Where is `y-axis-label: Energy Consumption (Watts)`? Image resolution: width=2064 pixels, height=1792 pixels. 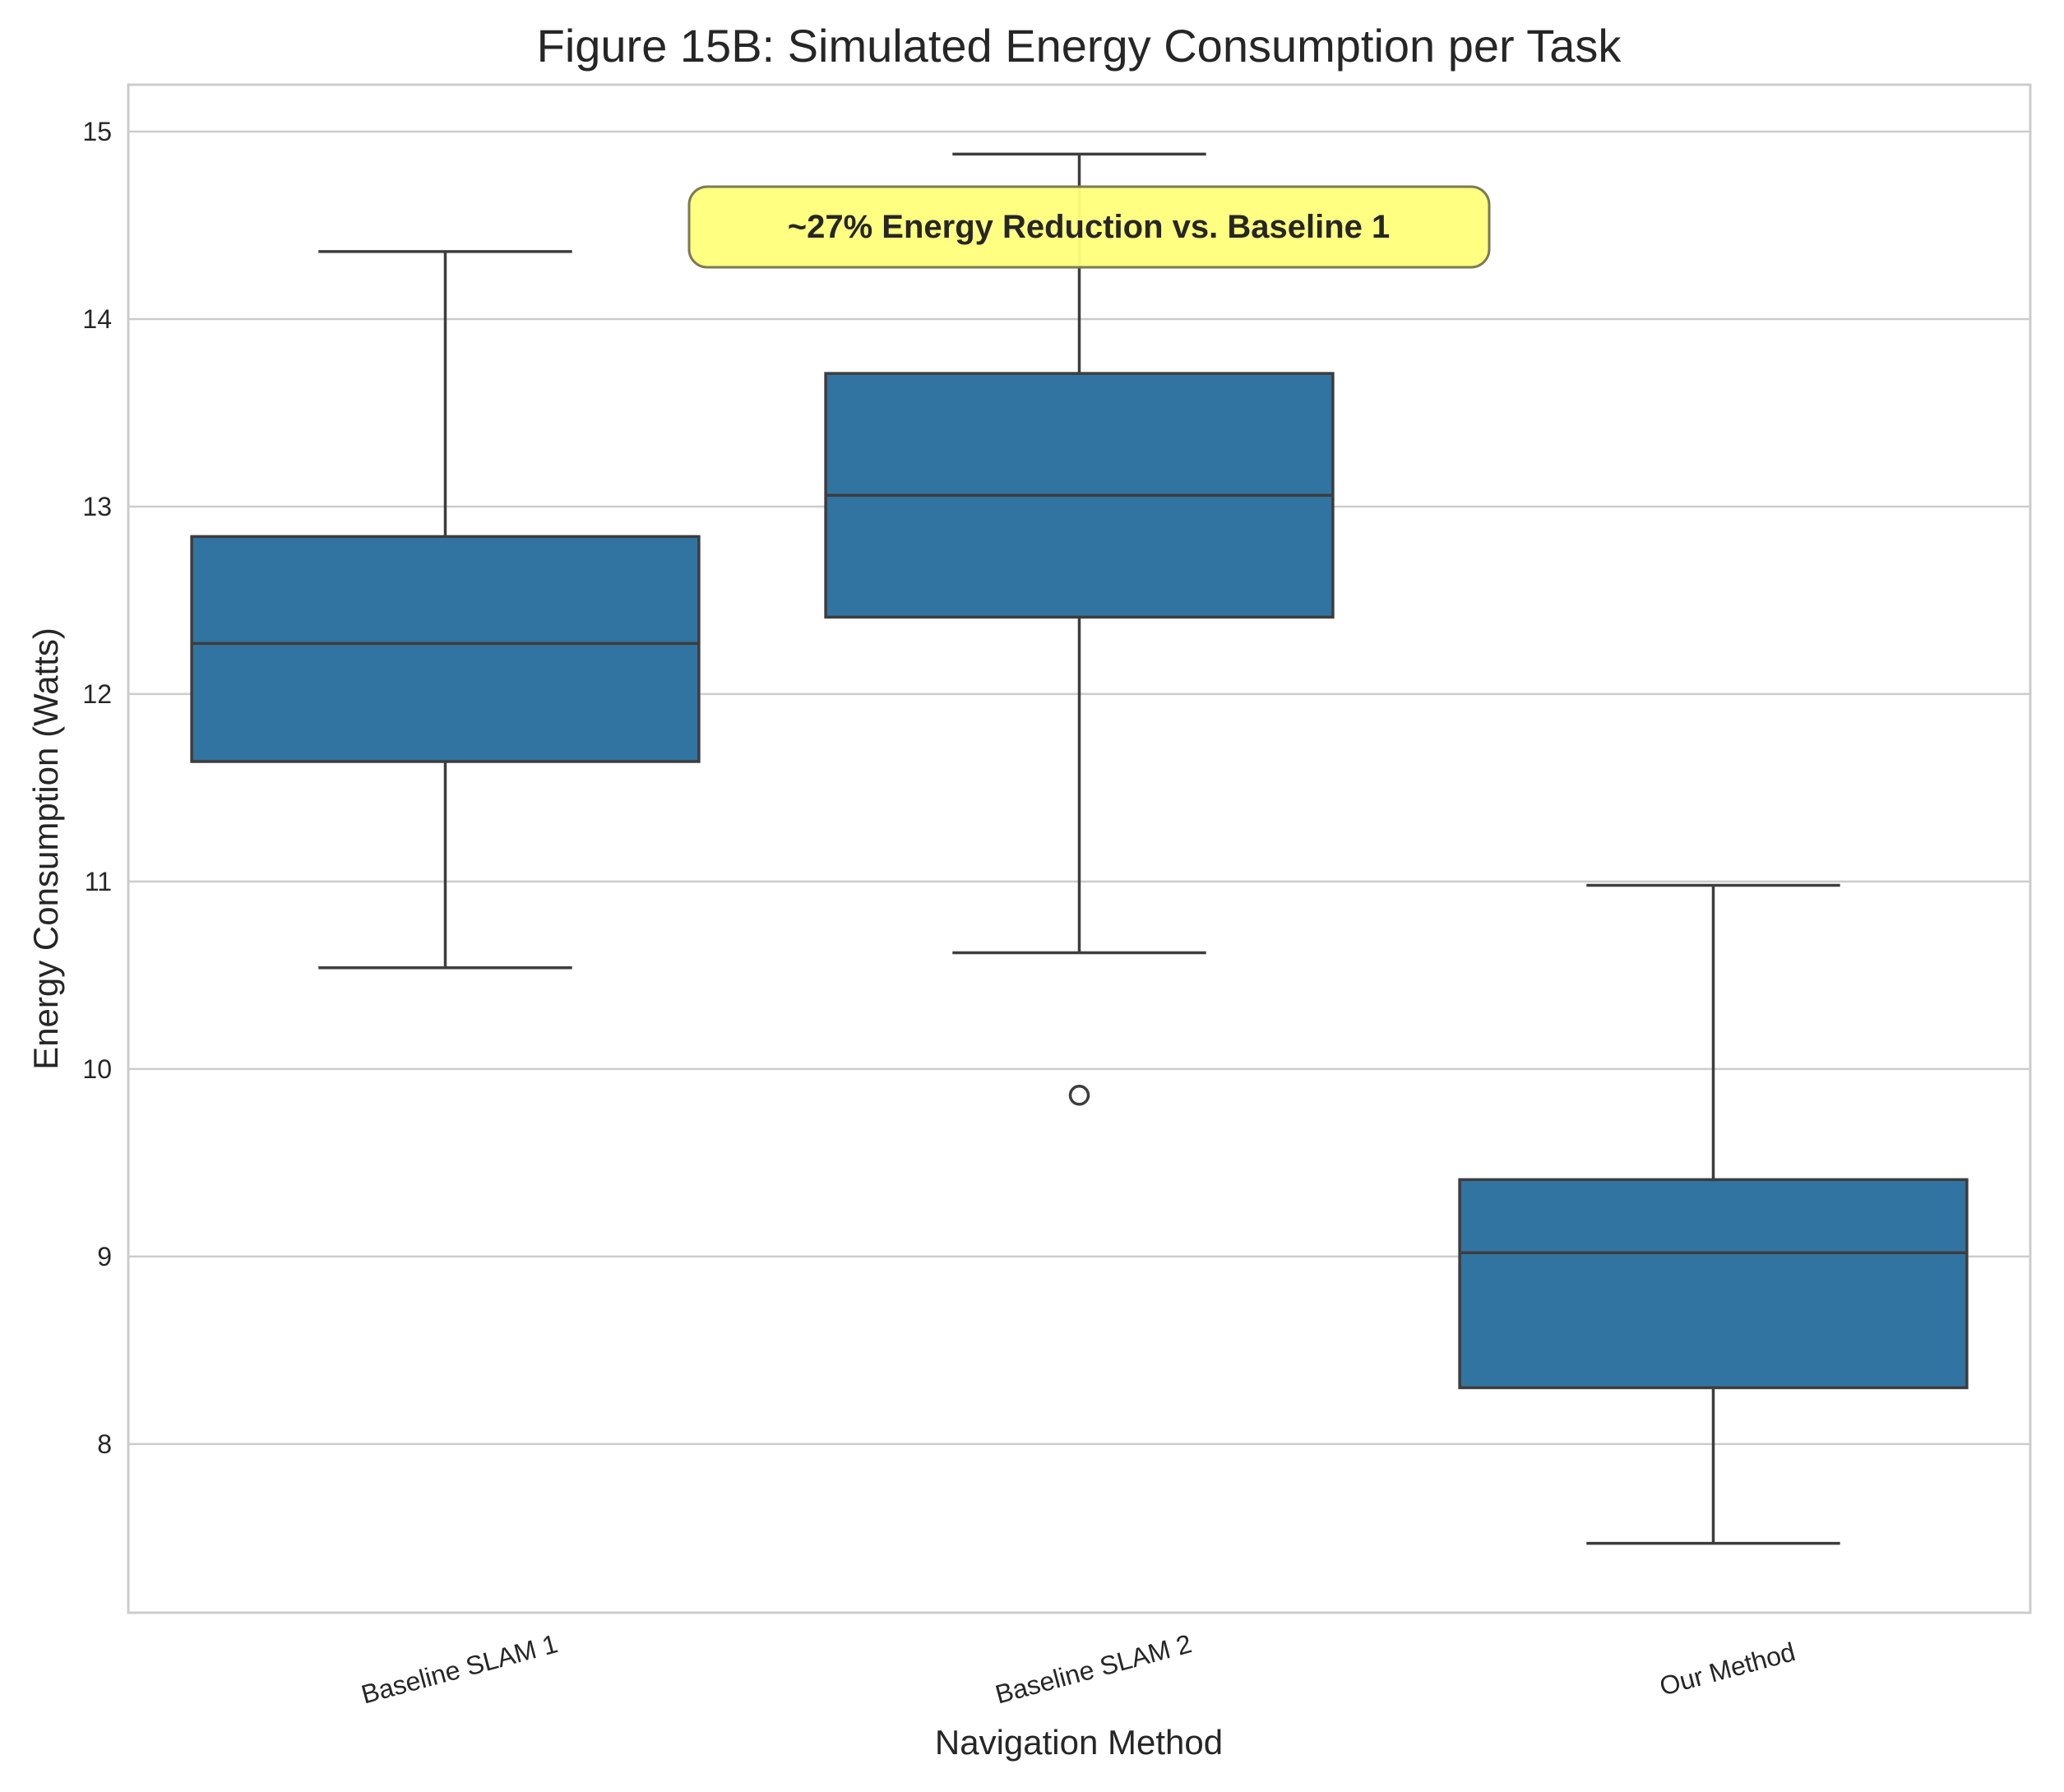 y-axis-label: Energy Consumption (Watts) is located at coordinates (45, 848).